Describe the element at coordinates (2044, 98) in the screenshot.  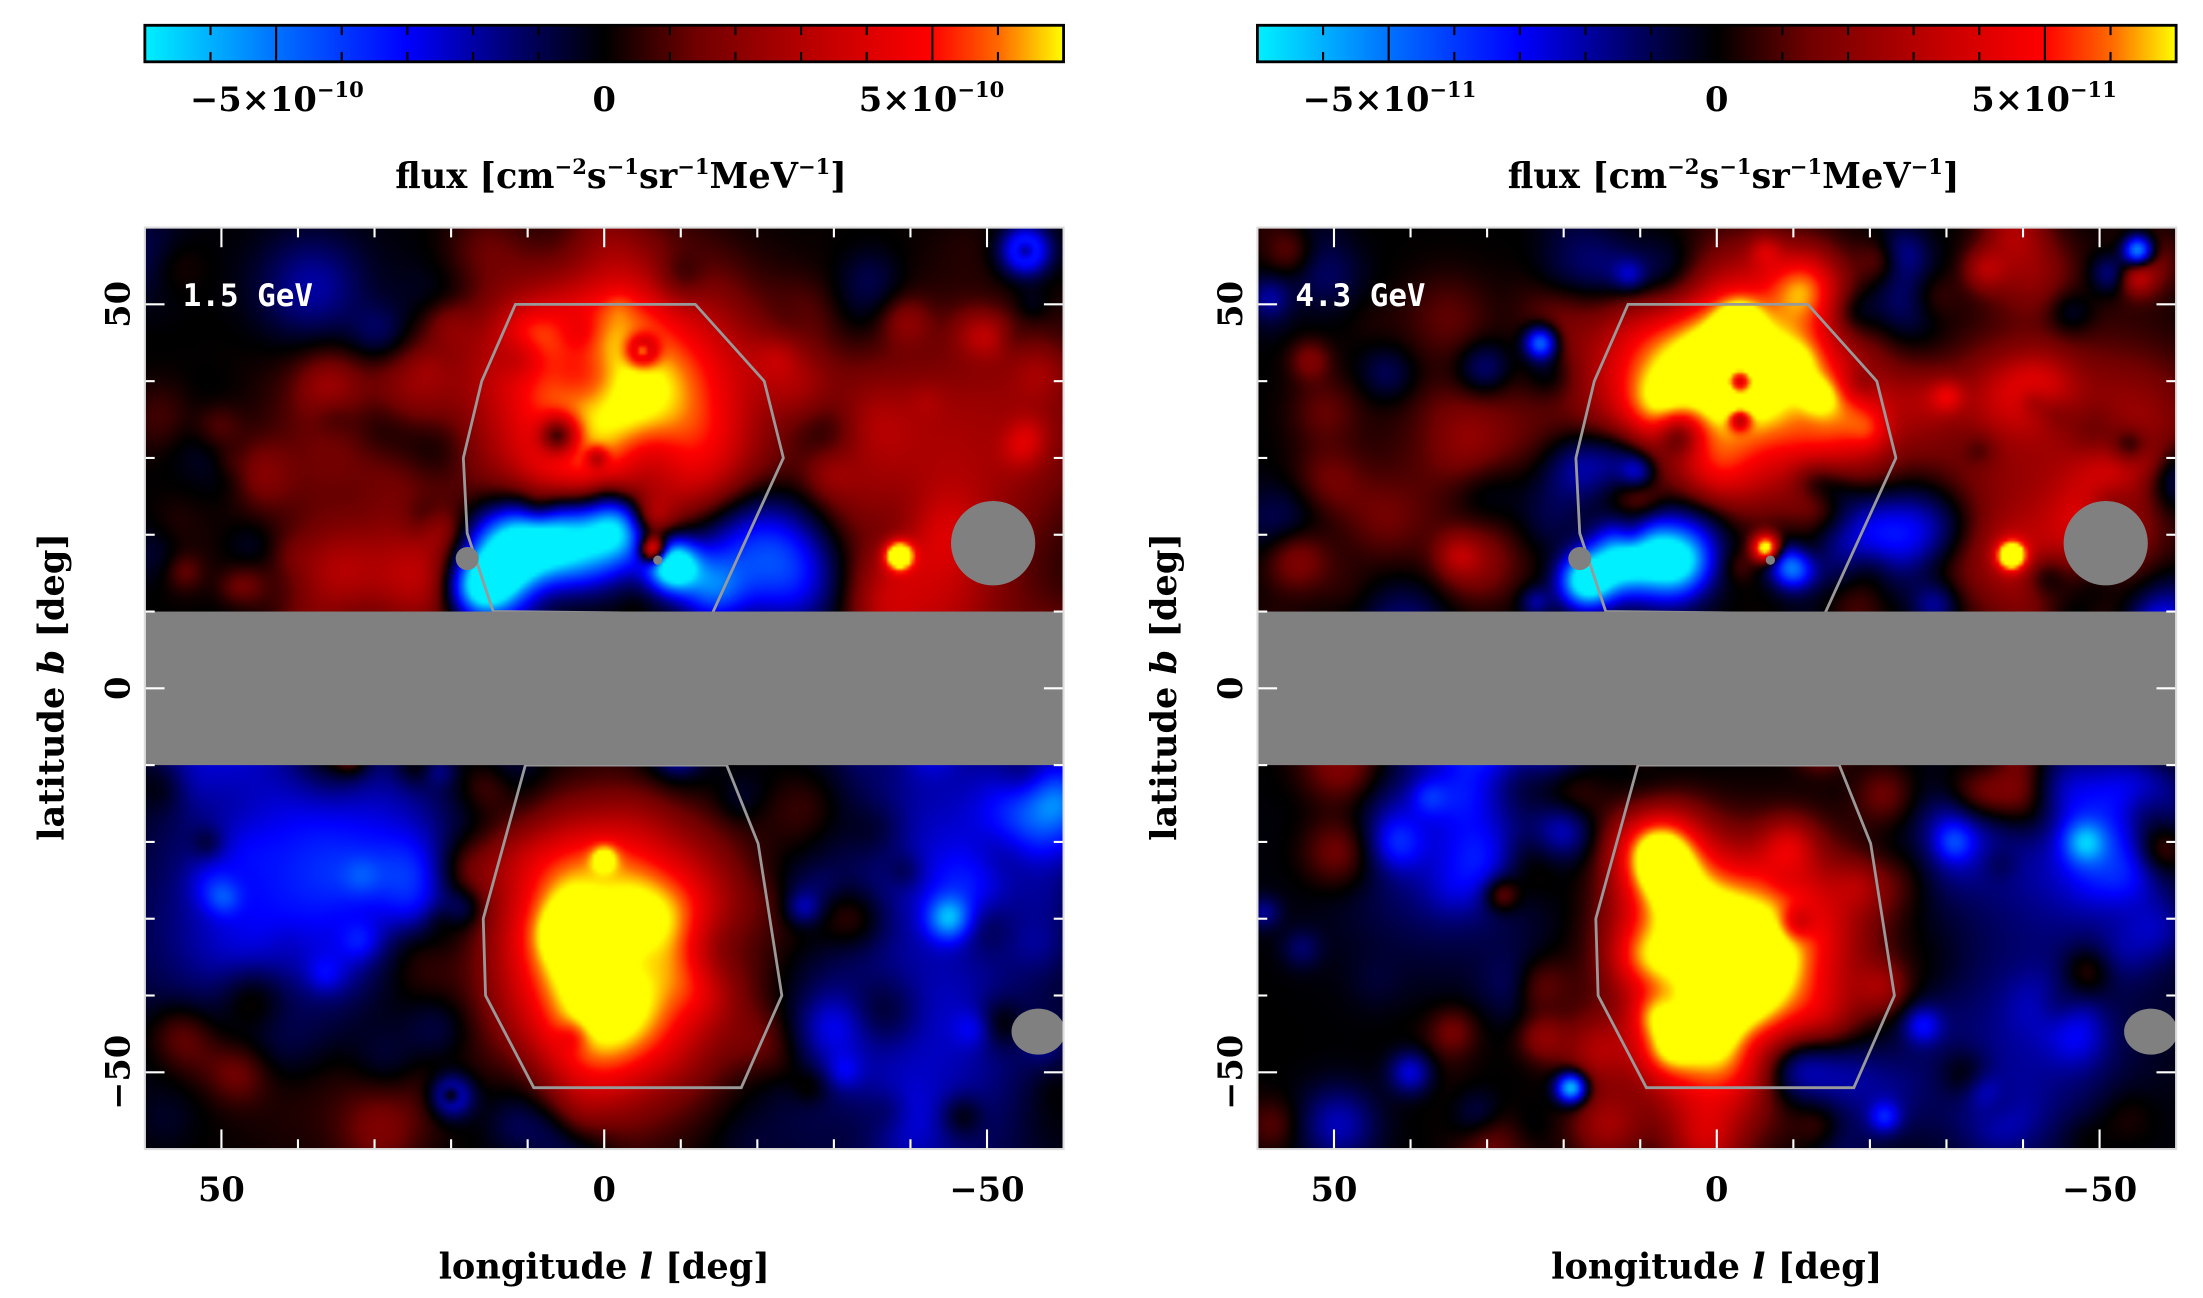
I see `colorbar-label-pos: 5×10⁻¹¹` at that location.